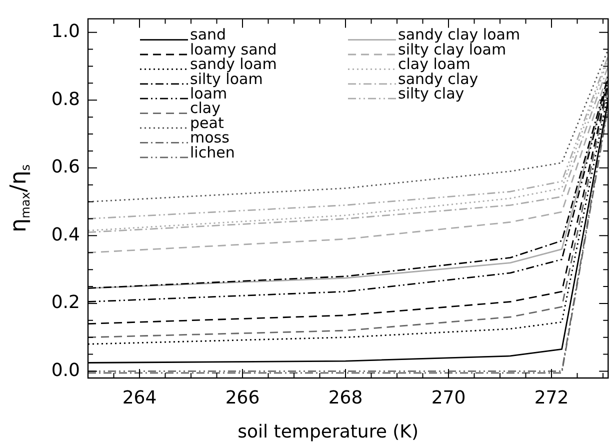 The width and height of the screenshot is (613, 447). I want to click on x-axis-title: soil temperature (K), so click(328, 432).